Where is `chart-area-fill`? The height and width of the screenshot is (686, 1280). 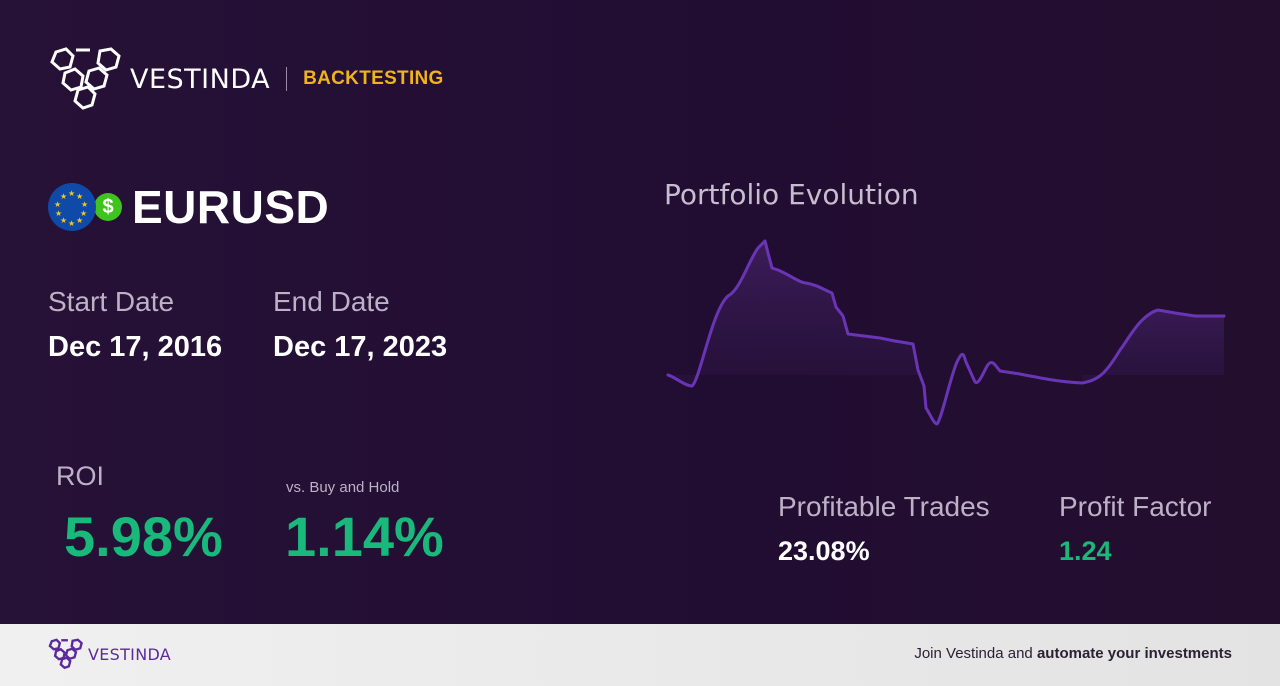
chart-area-fill is located at coordinates (946, 313).